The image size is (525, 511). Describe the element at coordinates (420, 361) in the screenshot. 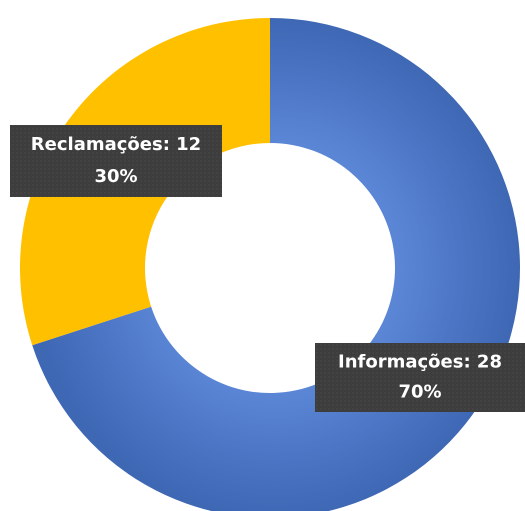

I see `data-label: Informações: 28` at that location.